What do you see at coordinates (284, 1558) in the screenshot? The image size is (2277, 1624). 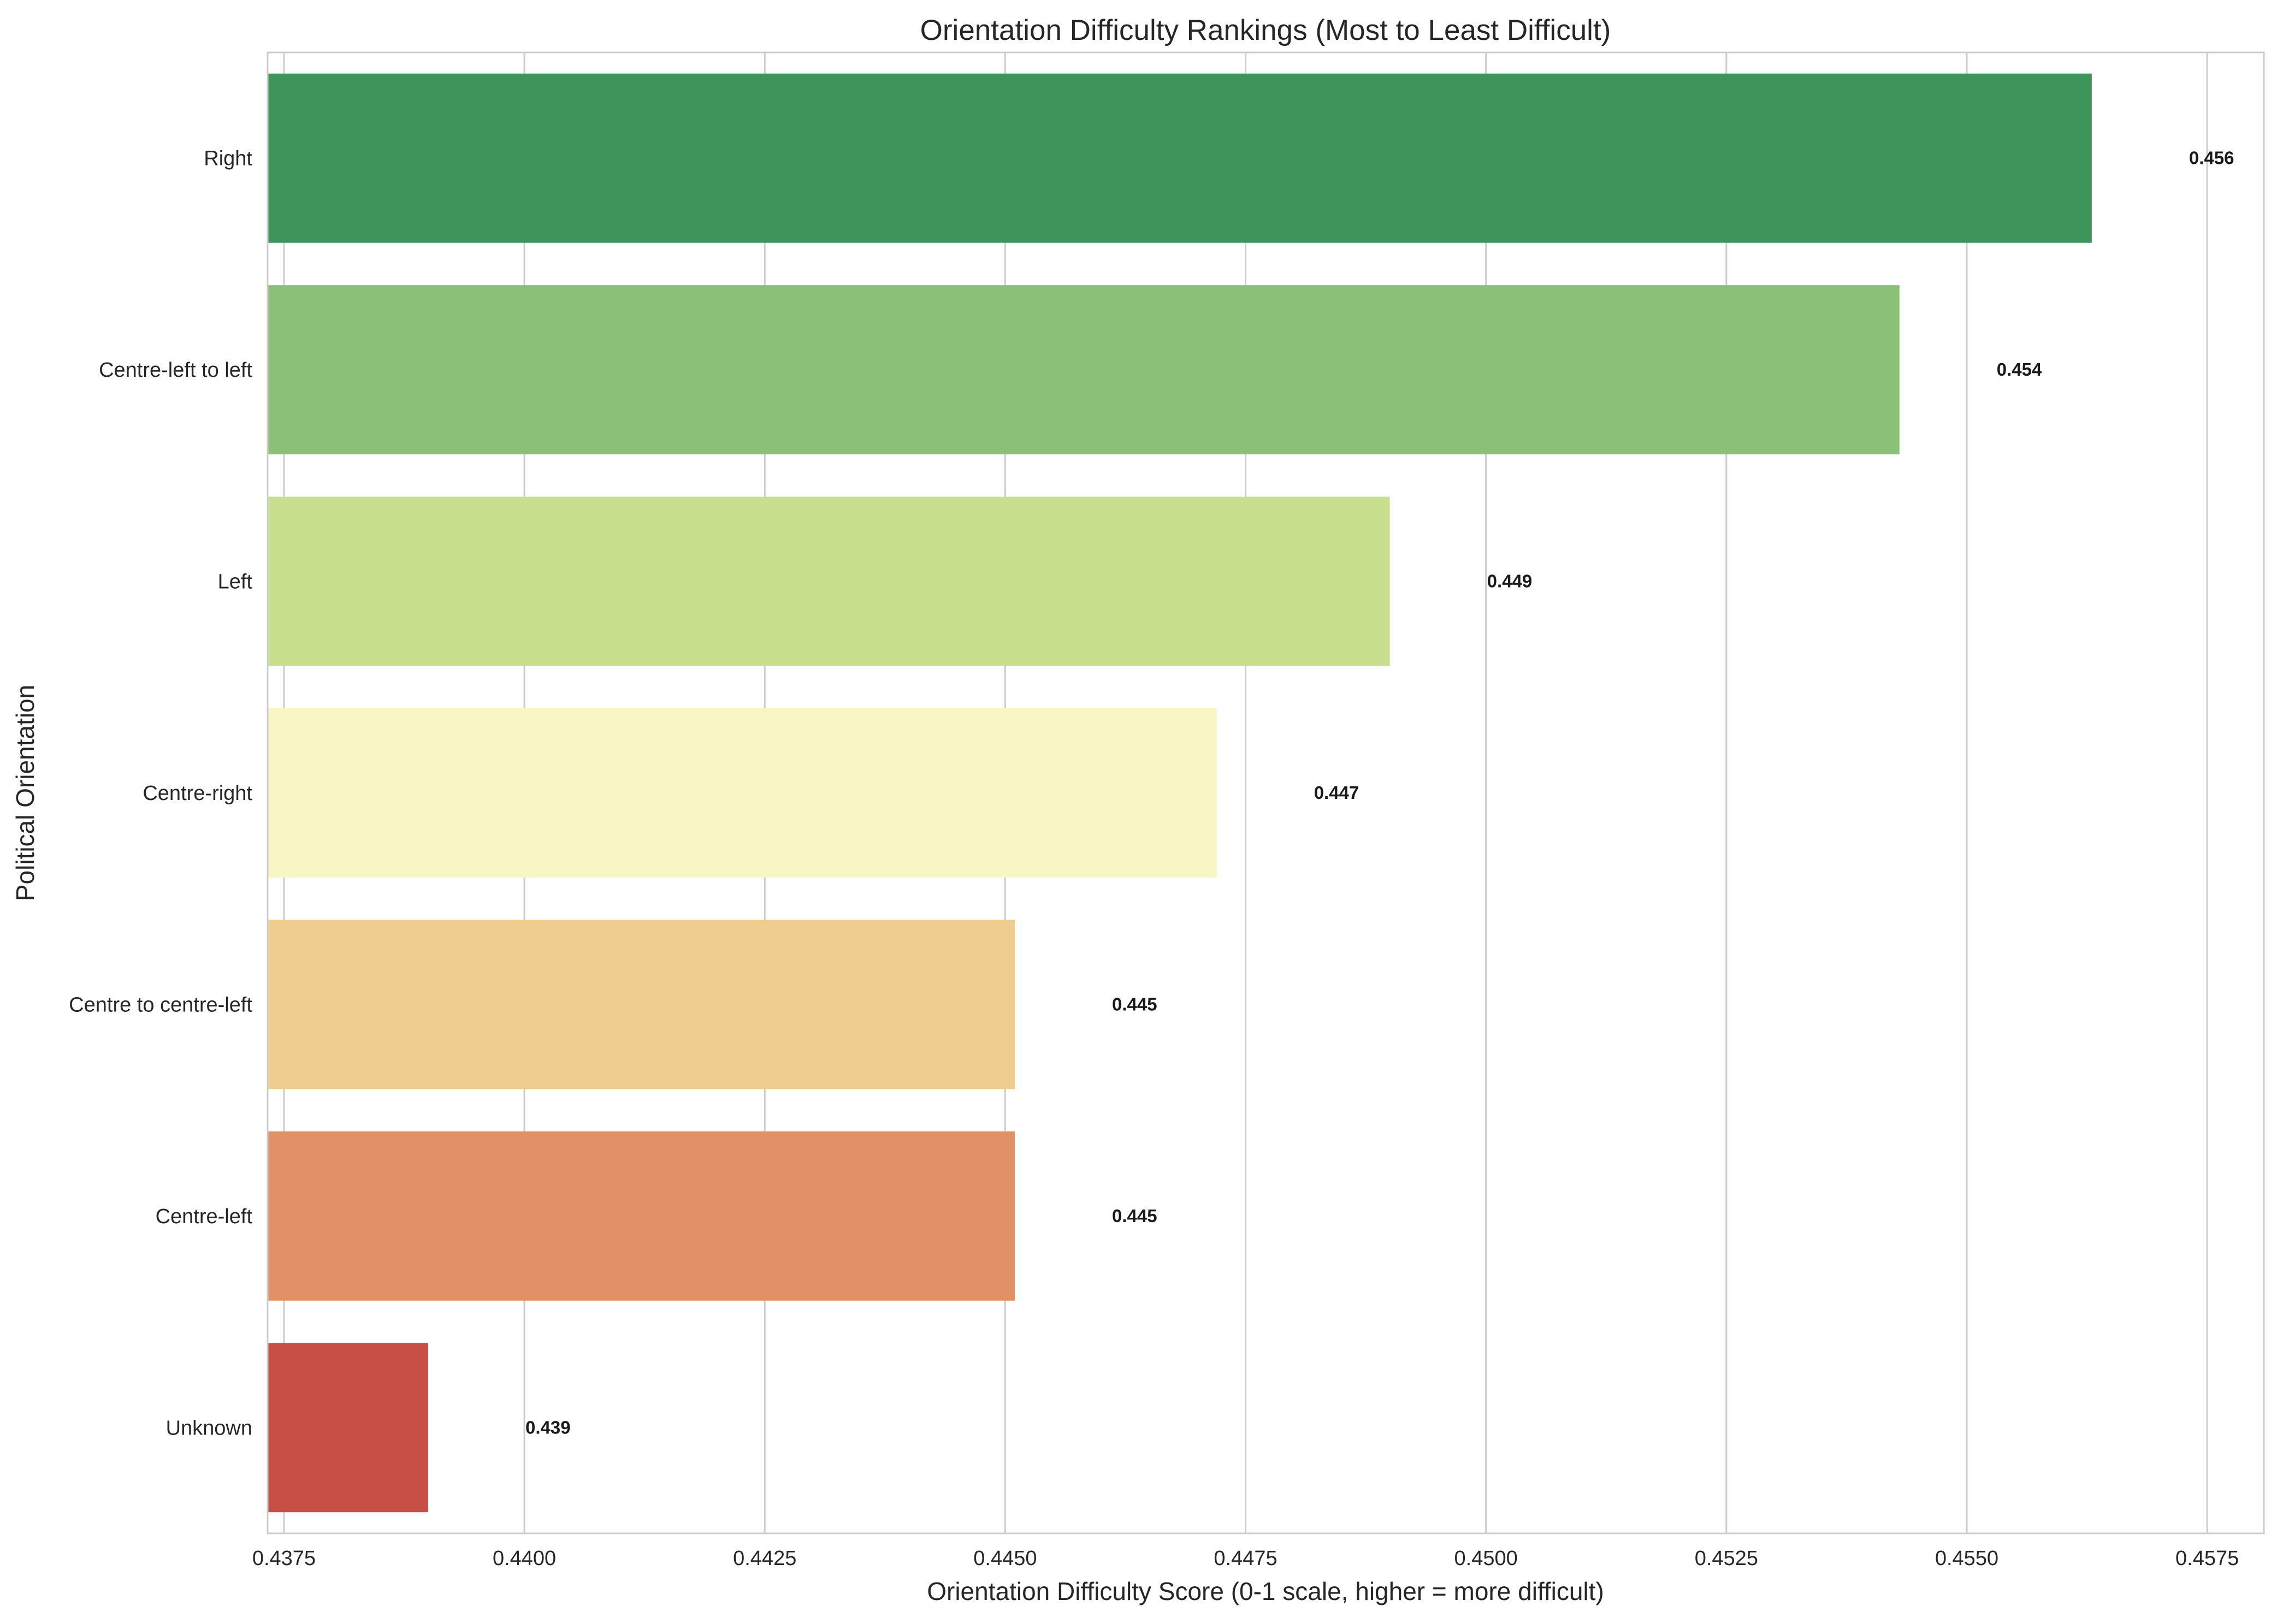 I see `x-tick-label: 0.4375` at bounding box center [284, 1558].